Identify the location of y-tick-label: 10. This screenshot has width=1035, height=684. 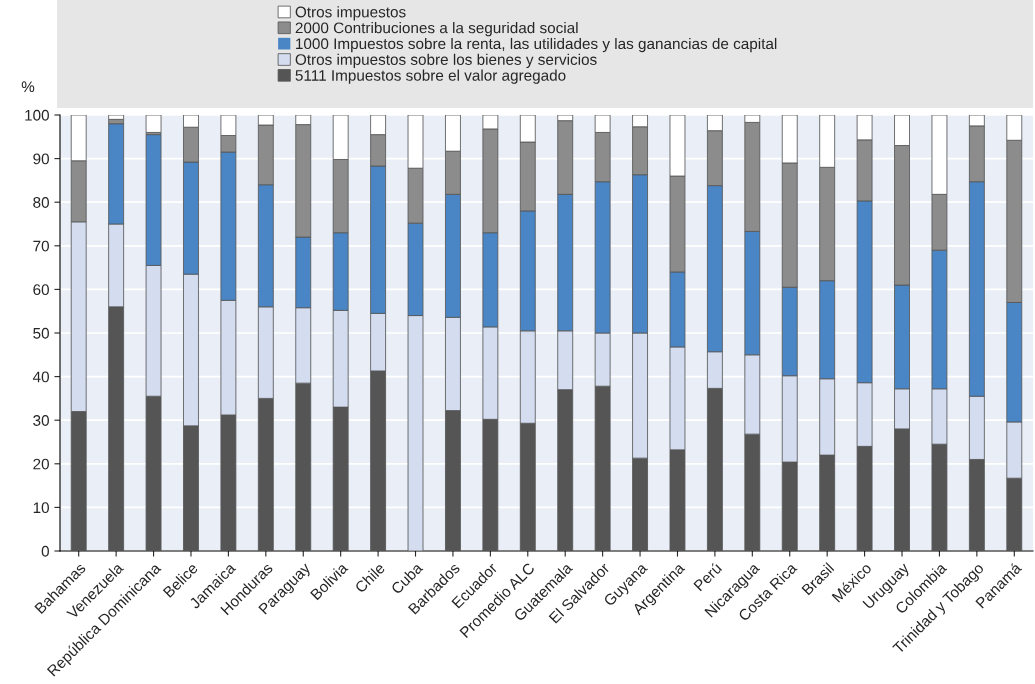
(41, 508).